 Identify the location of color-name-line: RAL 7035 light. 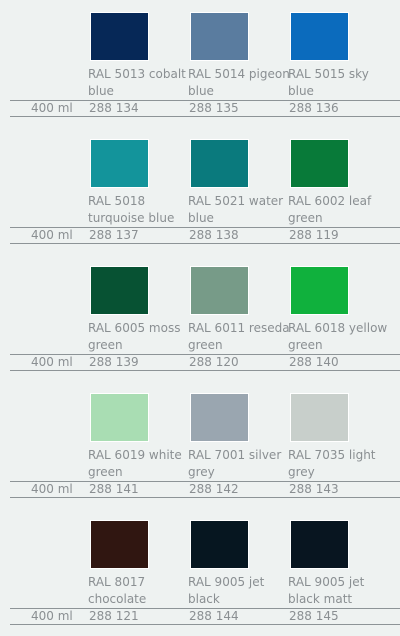
(332, 455).